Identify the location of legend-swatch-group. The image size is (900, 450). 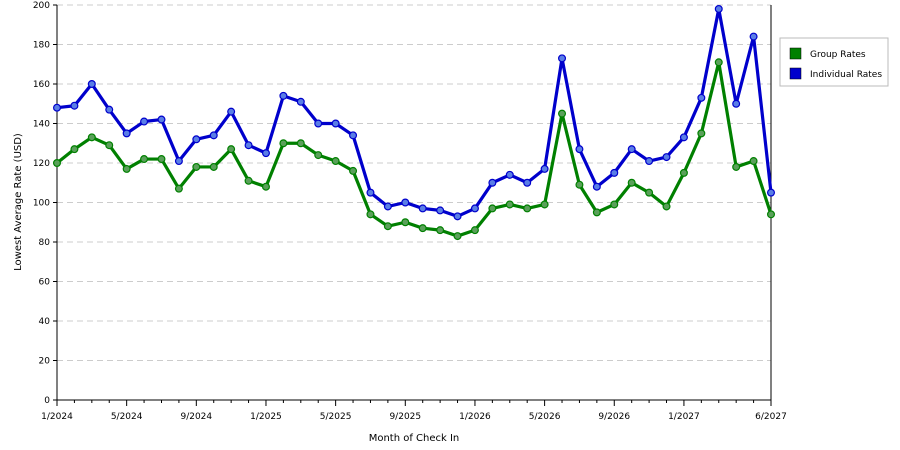
(795, 53).